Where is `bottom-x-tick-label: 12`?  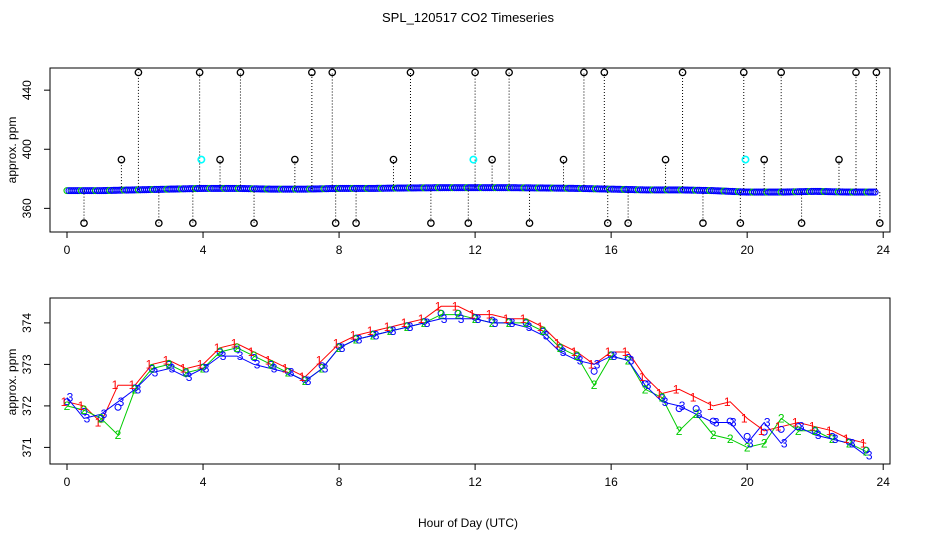 bottom-x-tick-label: 12 is located at coordinates (475, 482).